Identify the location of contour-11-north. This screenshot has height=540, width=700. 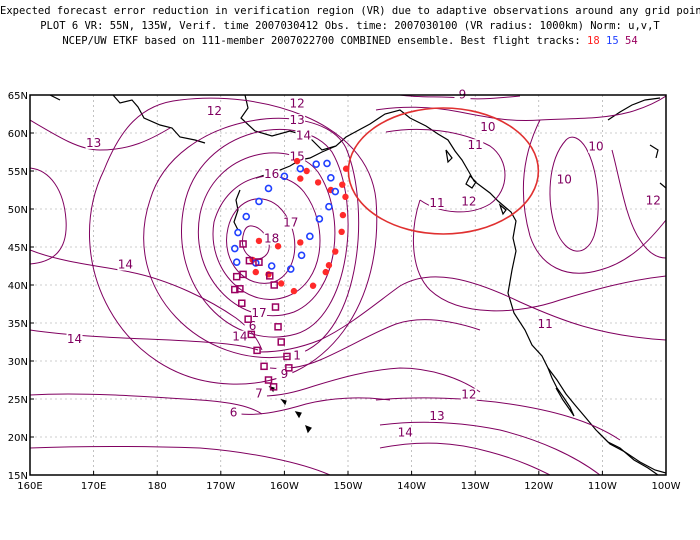
(445, 170).